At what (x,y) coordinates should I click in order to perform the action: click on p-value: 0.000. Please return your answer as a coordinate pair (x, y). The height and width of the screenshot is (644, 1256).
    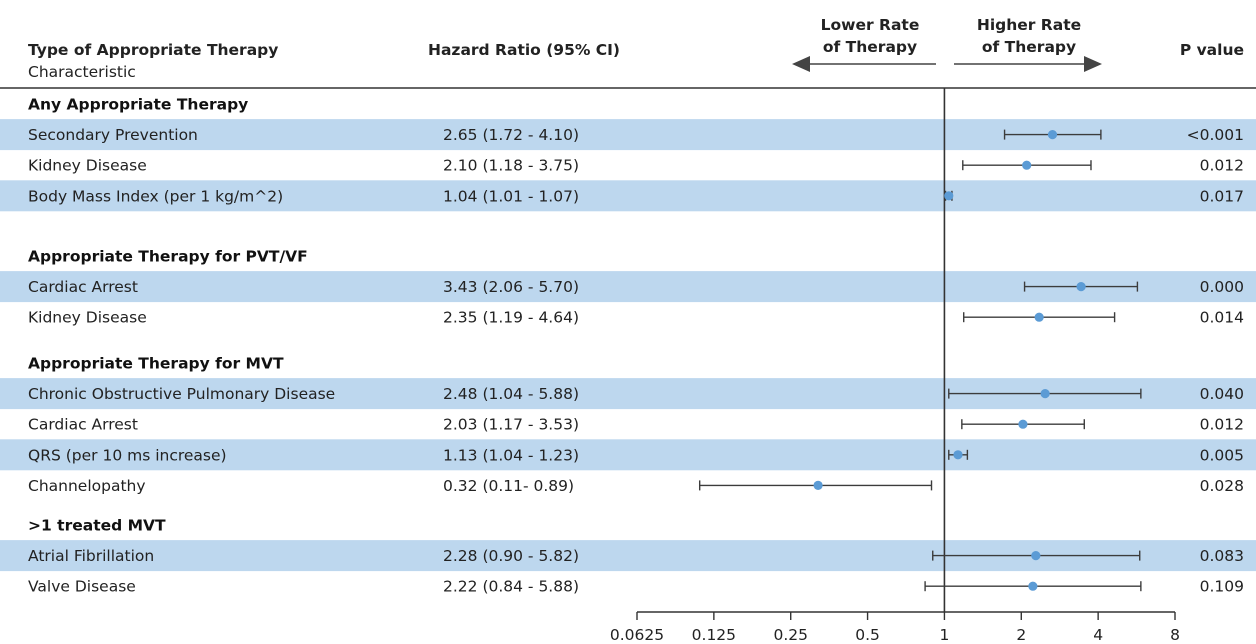
    Looking at the image, I should click on (1222, 287).